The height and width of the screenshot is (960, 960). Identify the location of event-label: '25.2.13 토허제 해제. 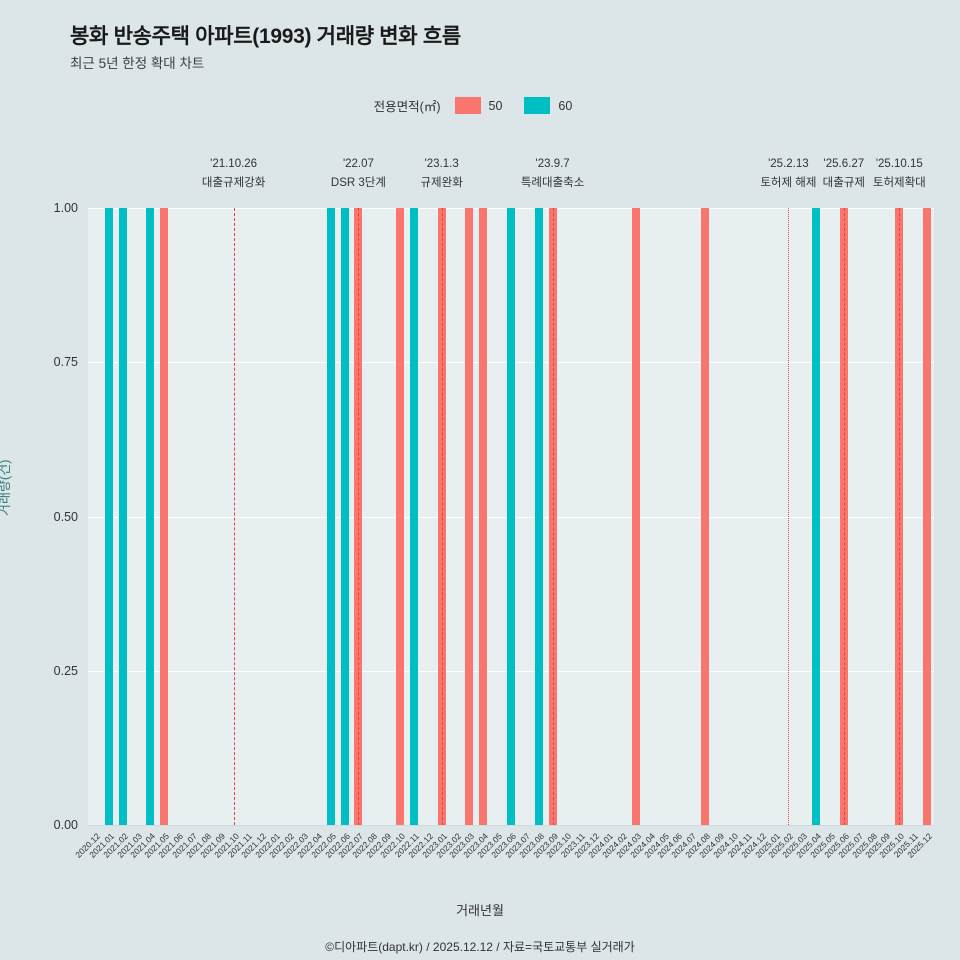
(788, 174).